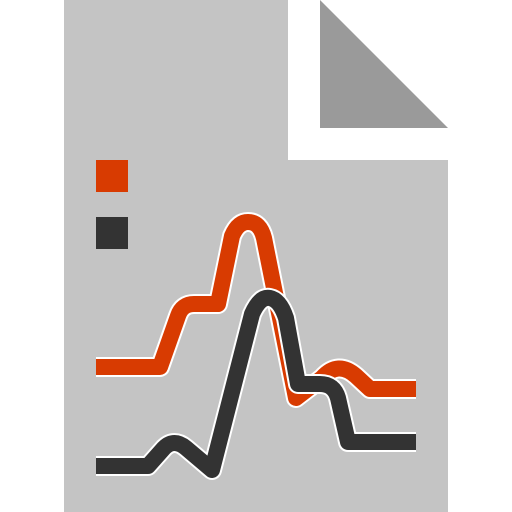 This screenshot has height=512, width=512. What do you see at coordinates (112, 176) in the screenshot?
I see `legend-swatch-orange` at bounding box center [112, 176].